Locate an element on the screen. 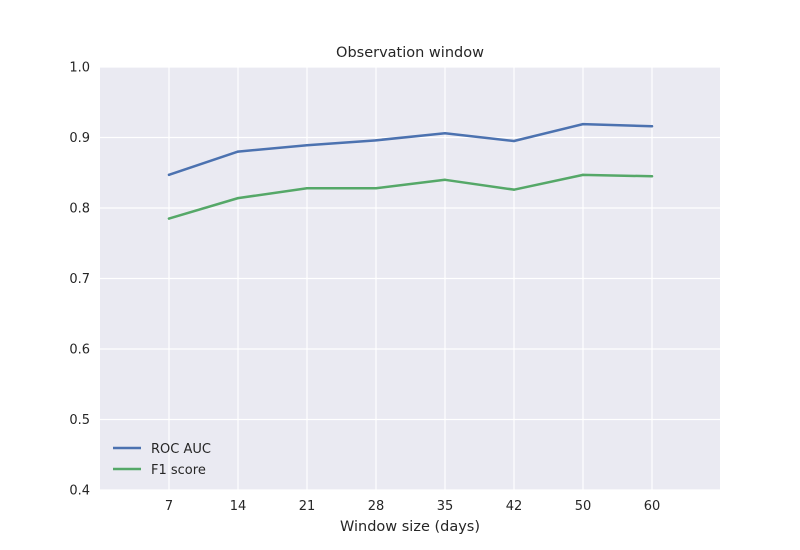 The width and height of the screenshot is (800, 550). series-line-roc-auc is located at coordinates (410, 149).